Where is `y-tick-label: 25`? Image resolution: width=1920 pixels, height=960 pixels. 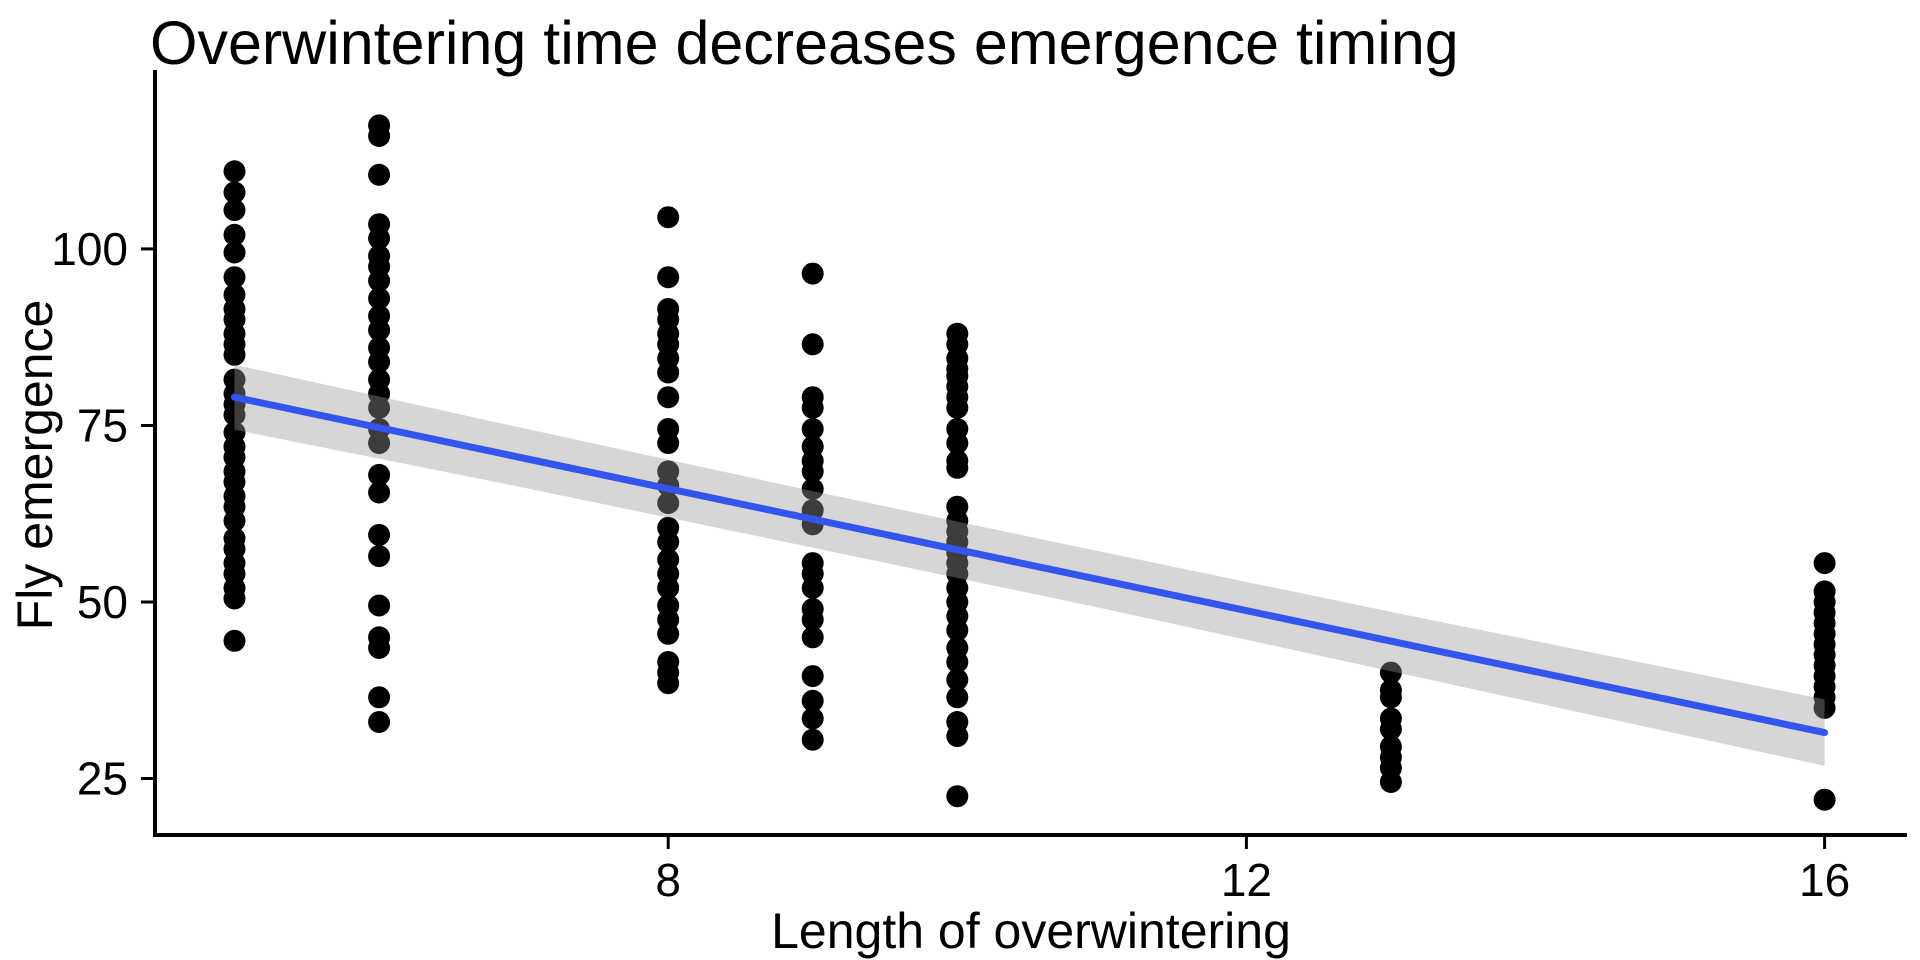 y-tick-label: 25 is located at coordinates (102, 779).